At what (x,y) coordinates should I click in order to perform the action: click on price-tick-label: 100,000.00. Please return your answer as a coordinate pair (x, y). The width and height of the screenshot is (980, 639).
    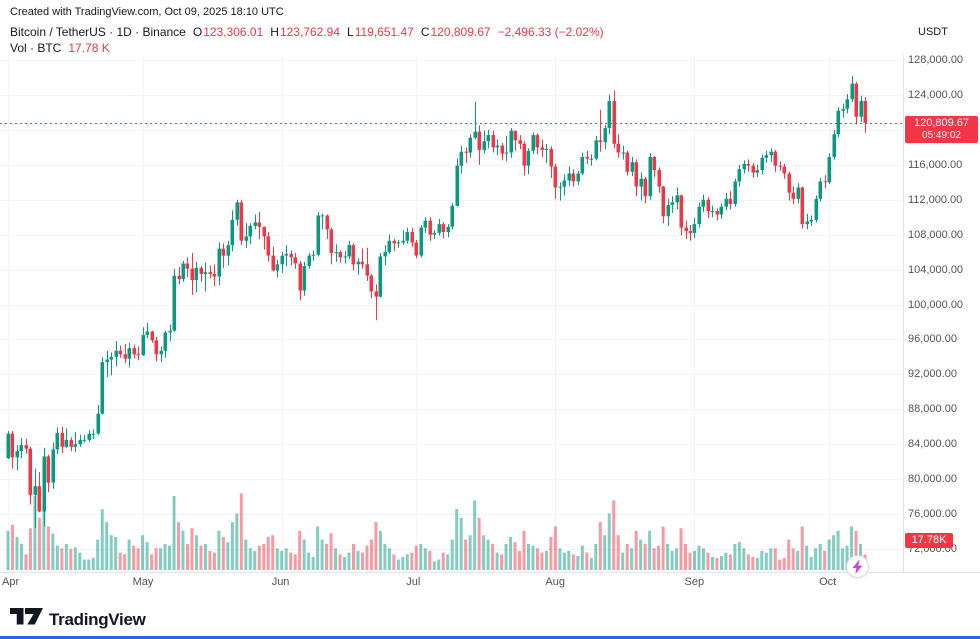
    Looking at the image, I should click on (936, 304).